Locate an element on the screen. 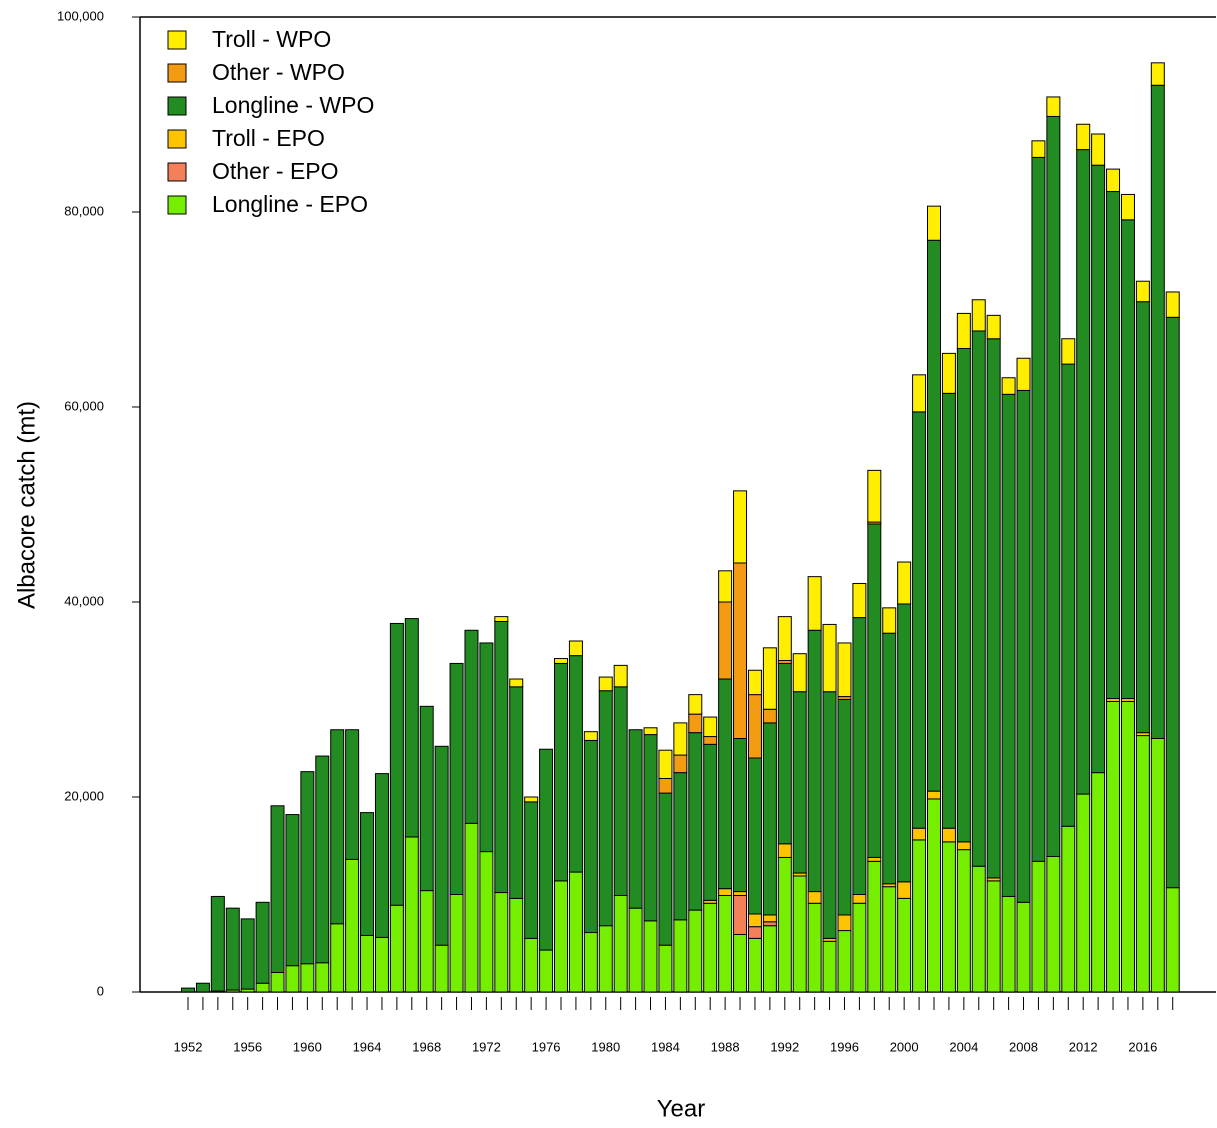 This screenshot has height=1128, width=1217. y-tick-label: 100,000 is located at coordinates (80, 15).